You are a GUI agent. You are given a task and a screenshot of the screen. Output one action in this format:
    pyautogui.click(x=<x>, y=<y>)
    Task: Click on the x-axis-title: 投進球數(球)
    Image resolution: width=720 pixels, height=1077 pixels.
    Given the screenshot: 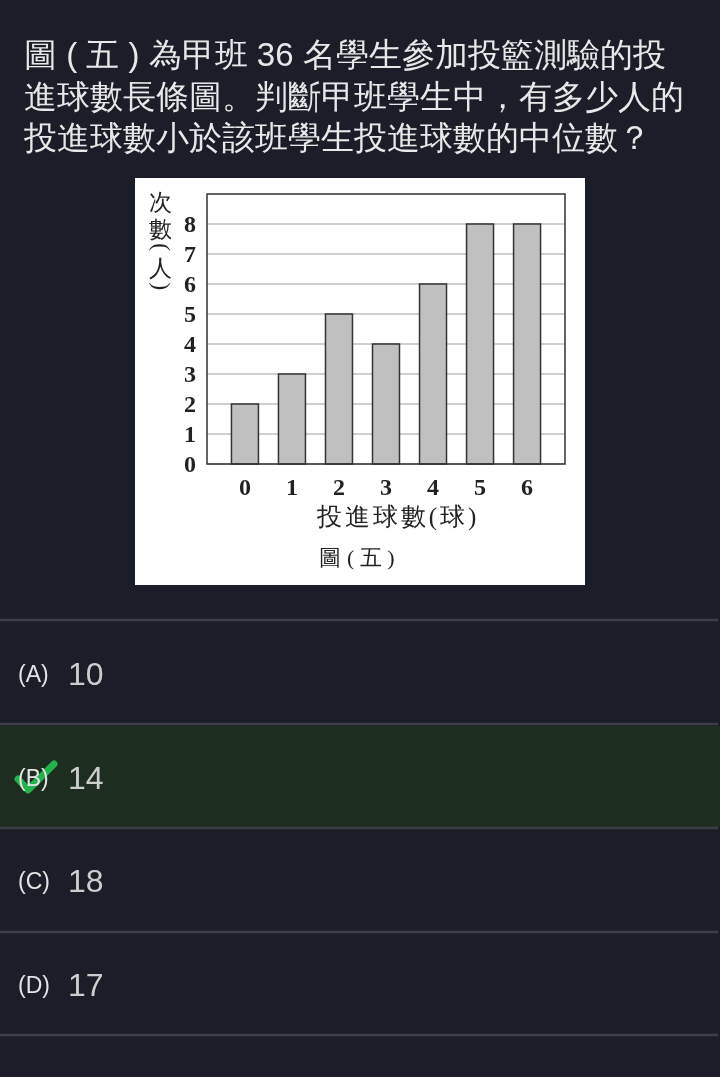 What is the action you would take?
    pyautogui.click(x=397, y=516)
    